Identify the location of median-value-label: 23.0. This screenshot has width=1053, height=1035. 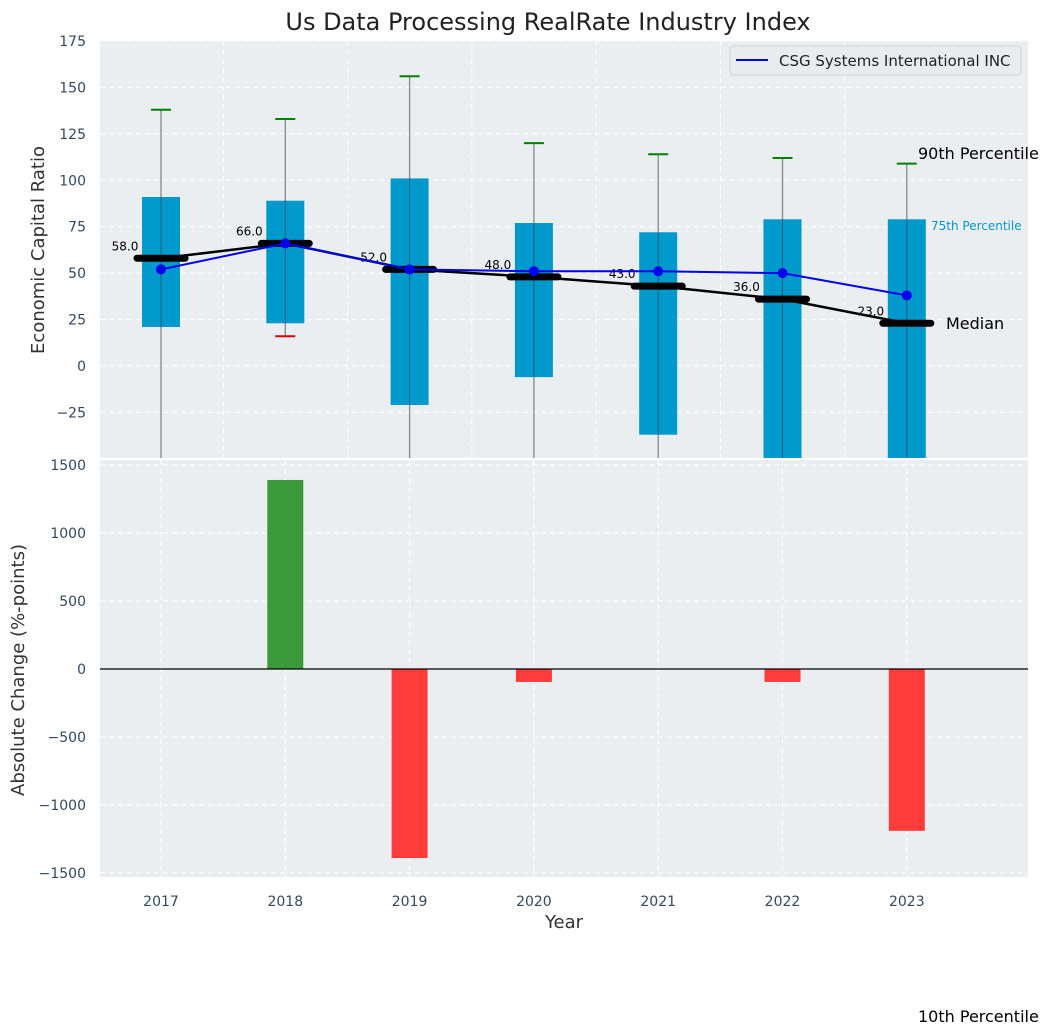
(870, 311).